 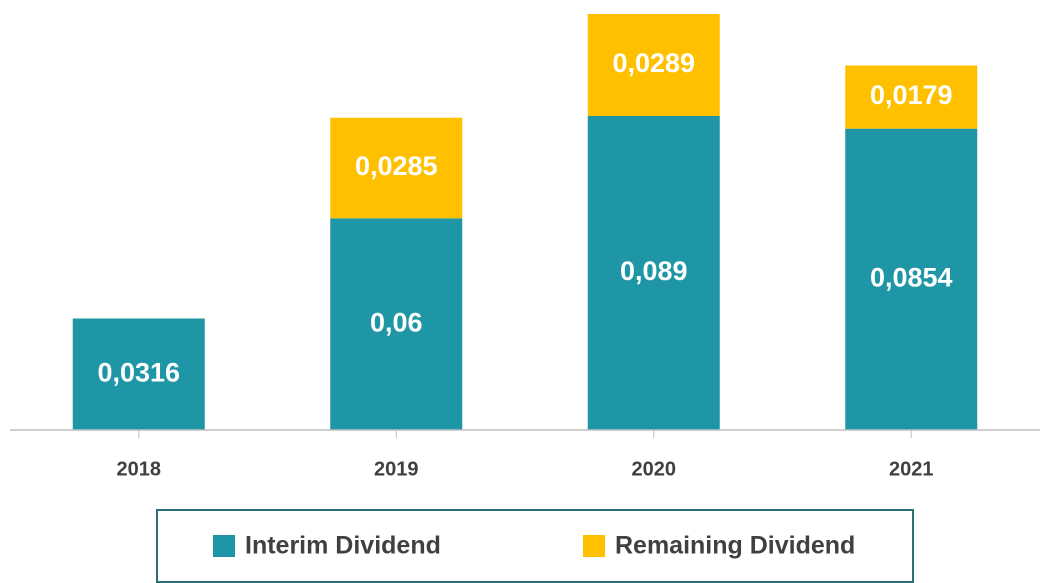 I want to click on x-tick-label: 2019, so click(x=396, y=469).